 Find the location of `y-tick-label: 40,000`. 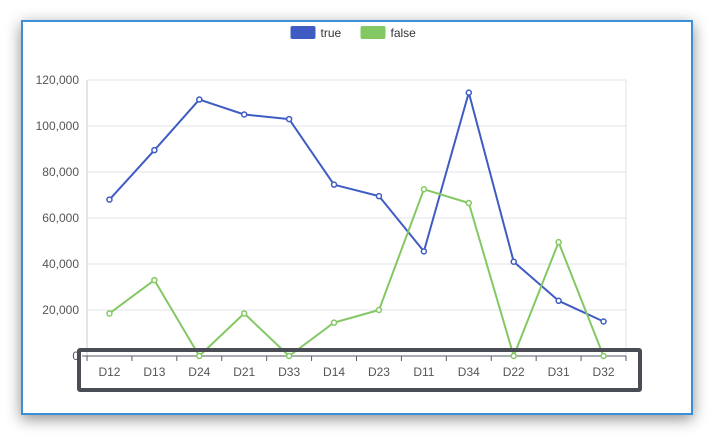

y-tick-label: 40,000 is located at coordinates (60, 264).